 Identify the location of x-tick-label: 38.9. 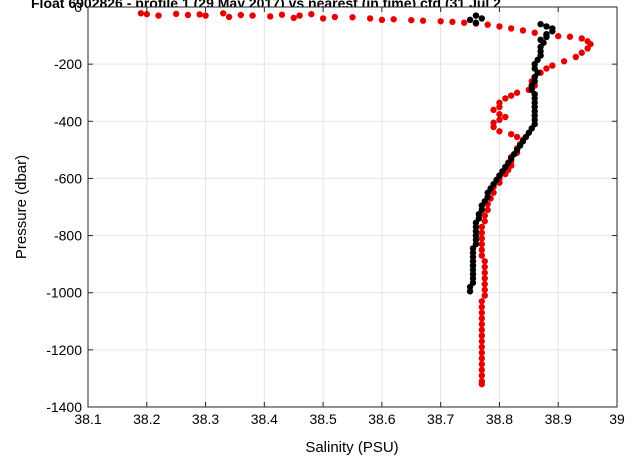
(558, 419).